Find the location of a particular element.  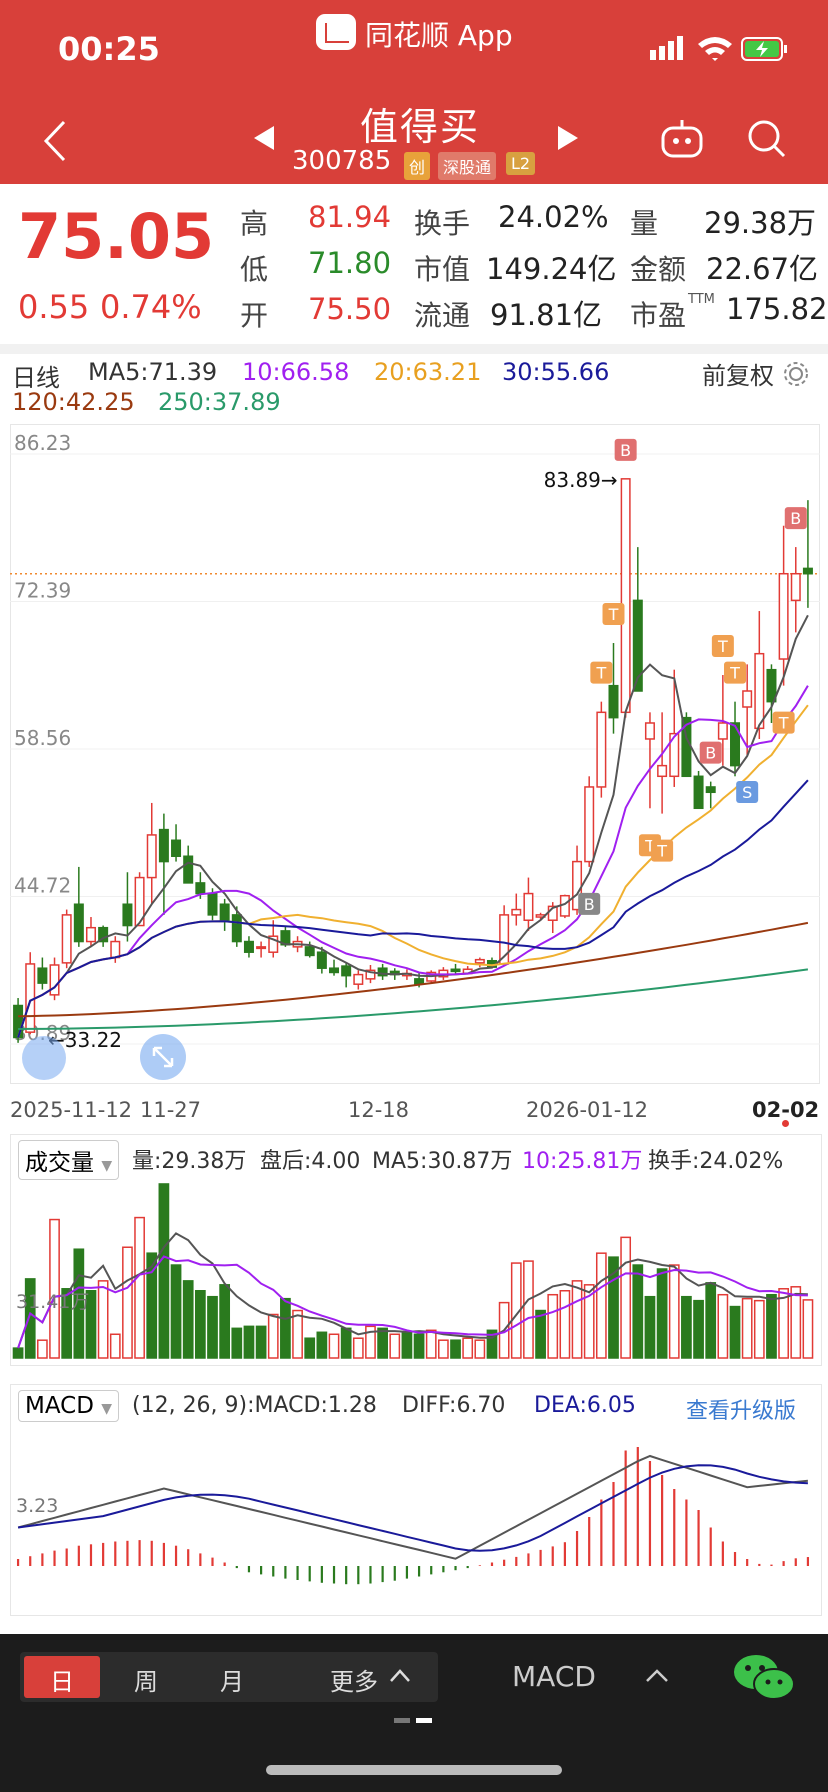

wechat-icon is located at coordinates (764, 1678).